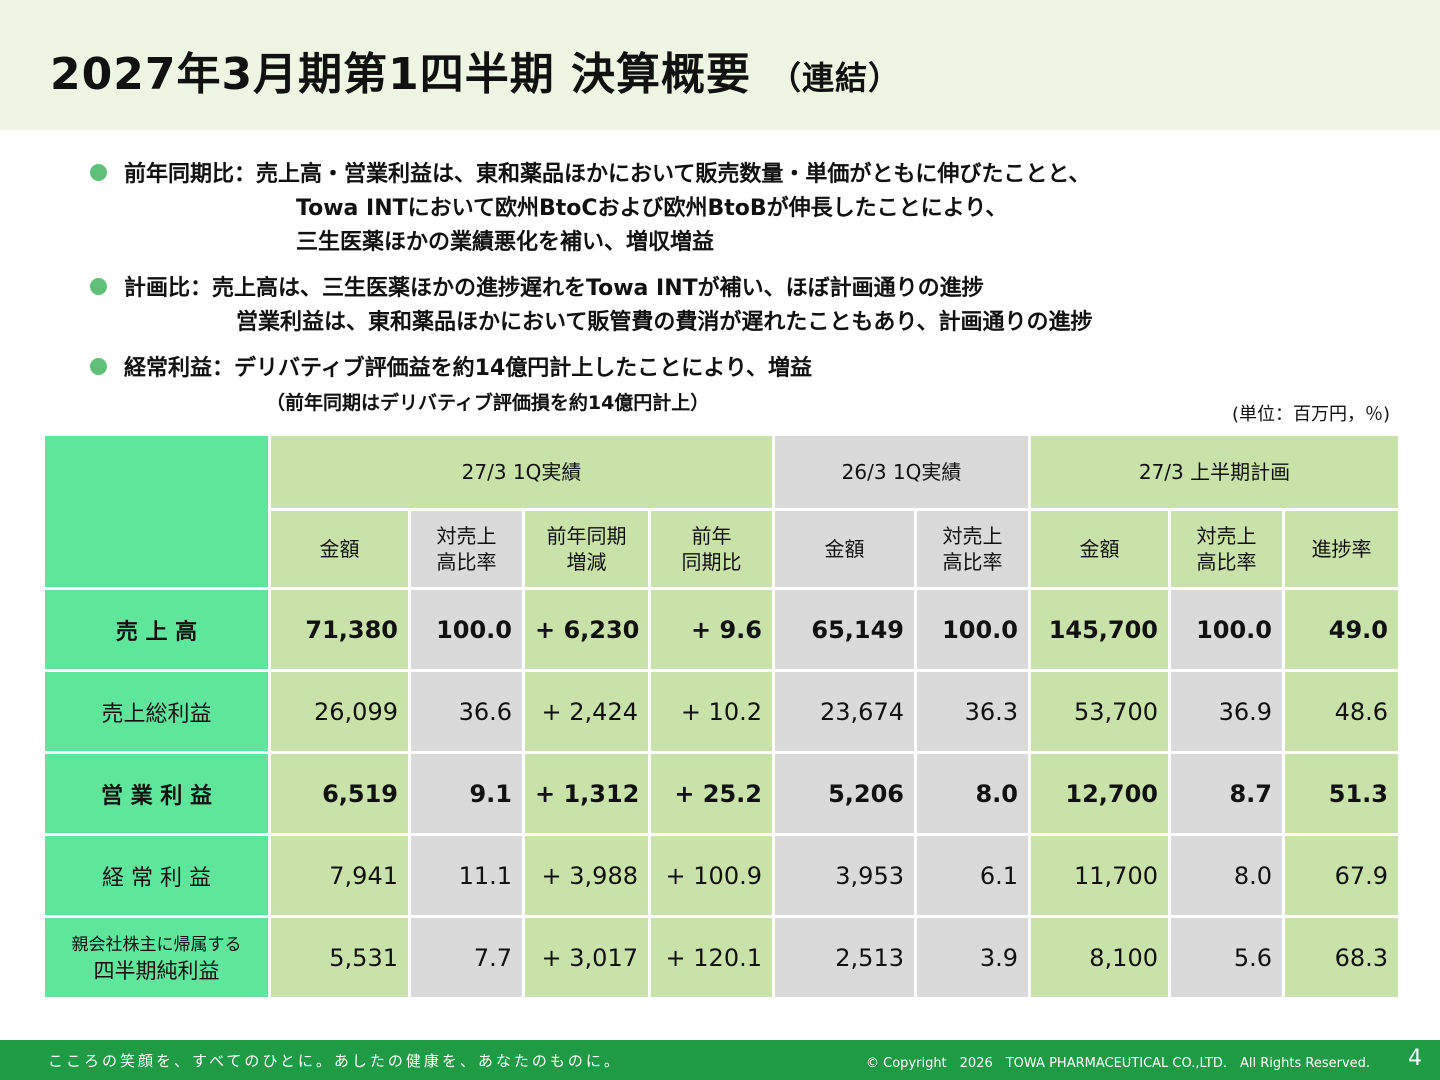 The image size is (1440, 1080). I want to click on cell: 5,531, so click(339, 957).